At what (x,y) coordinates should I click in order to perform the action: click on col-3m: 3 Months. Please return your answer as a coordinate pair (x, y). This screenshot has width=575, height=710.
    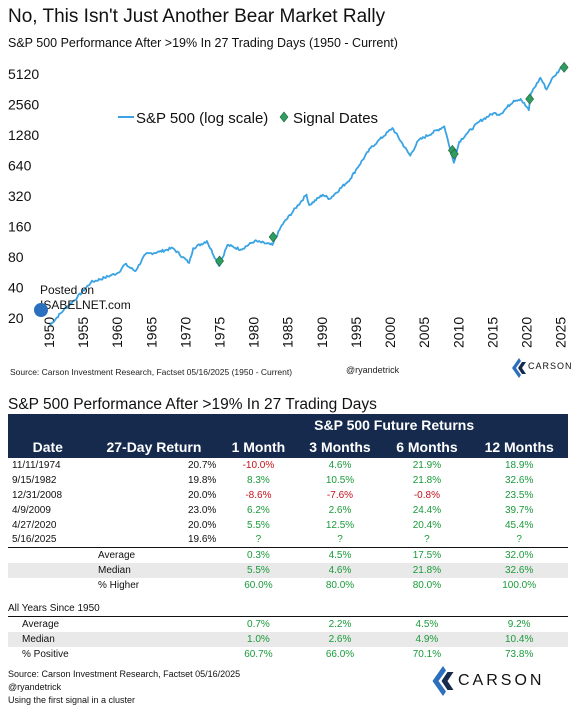
    Looking at the image, I should click on (340, 447).